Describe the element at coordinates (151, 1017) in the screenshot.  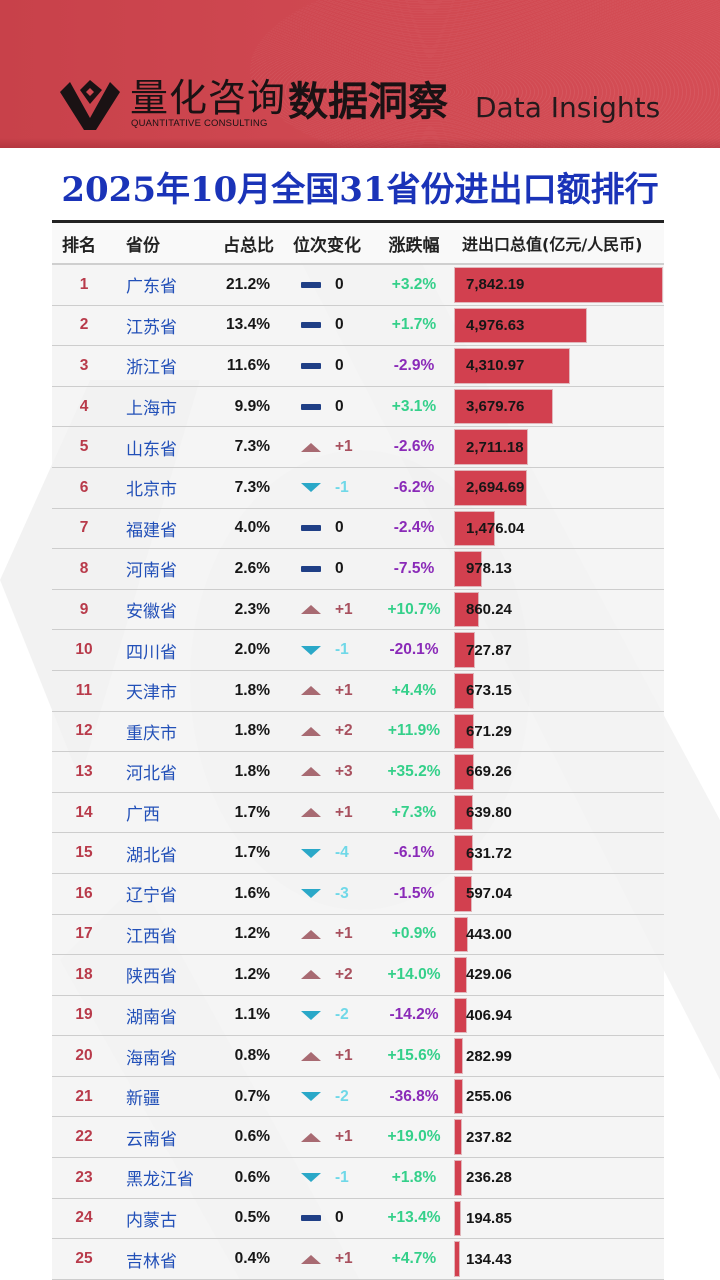
I see `province-cell: 湖南省` at that location.